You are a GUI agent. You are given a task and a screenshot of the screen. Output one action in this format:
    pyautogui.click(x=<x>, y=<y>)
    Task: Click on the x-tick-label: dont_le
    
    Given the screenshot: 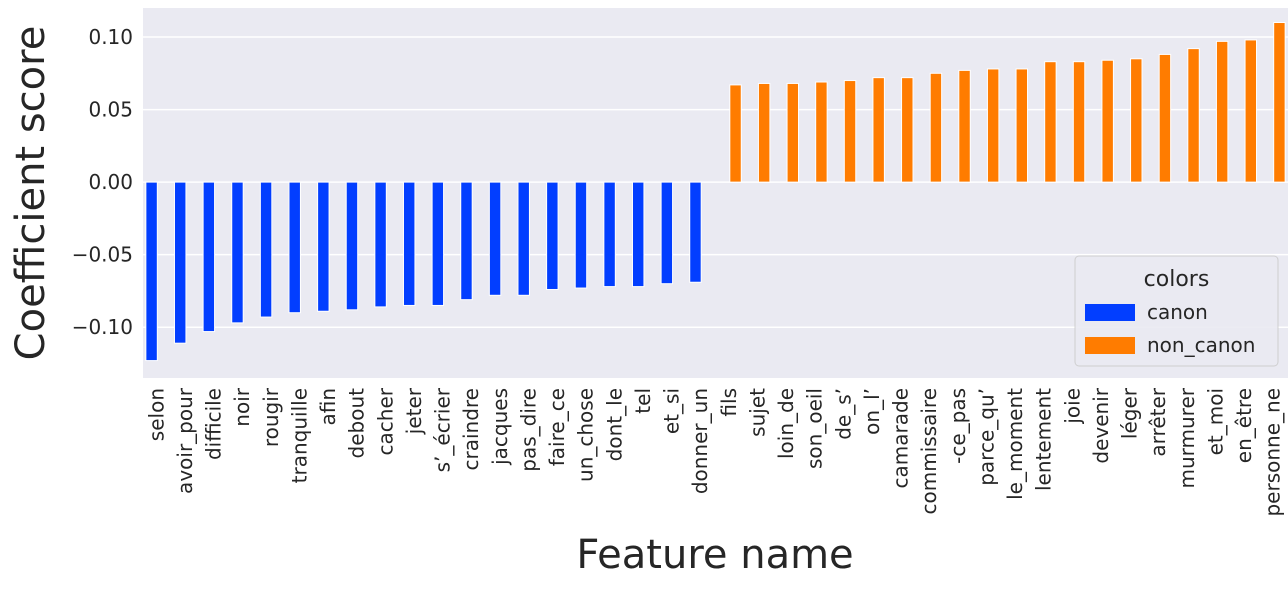 What is the action you would take?
    pyautogui.click(x=614, y=424)
    